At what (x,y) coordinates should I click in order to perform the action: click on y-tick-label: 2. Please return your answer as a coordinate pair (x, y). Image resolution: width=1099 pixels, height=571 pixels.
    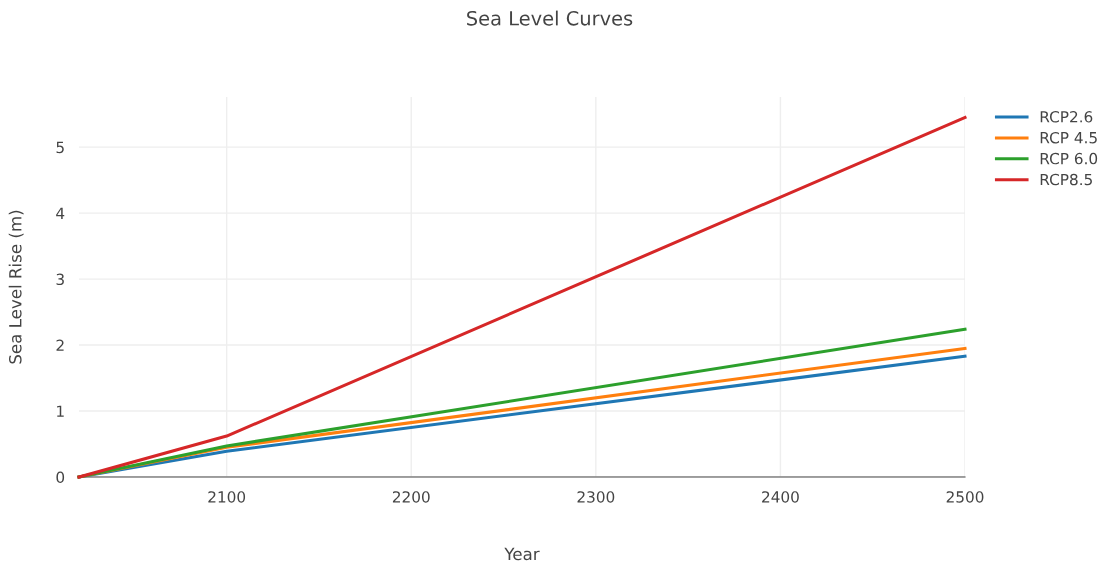
    Looking at the image, I should click on (60, 345).